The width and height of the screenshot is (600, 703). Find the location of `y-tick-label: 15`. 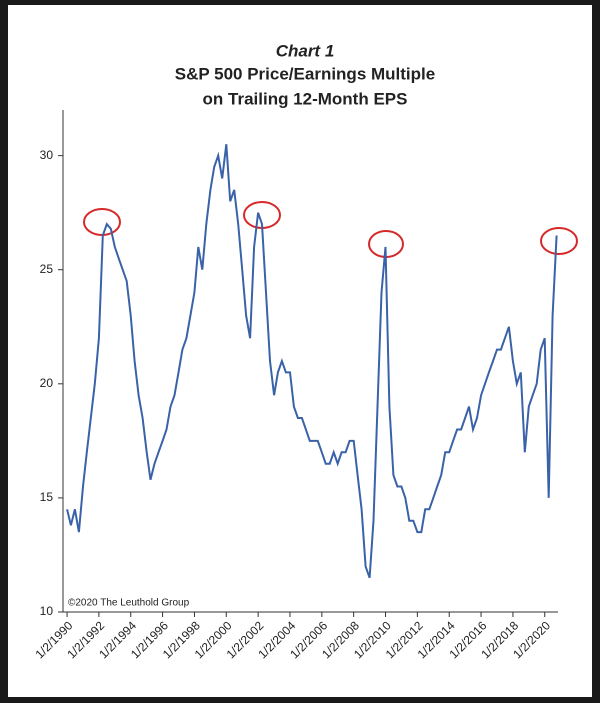

y-tick-label: 15 is located at coordinates (47, 497).